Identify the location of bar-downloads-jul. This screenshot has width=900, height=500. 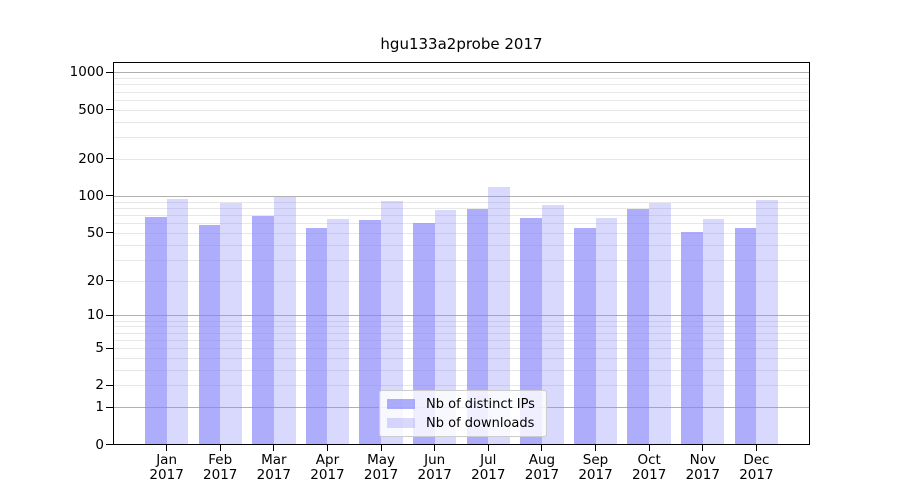
(499, 316).